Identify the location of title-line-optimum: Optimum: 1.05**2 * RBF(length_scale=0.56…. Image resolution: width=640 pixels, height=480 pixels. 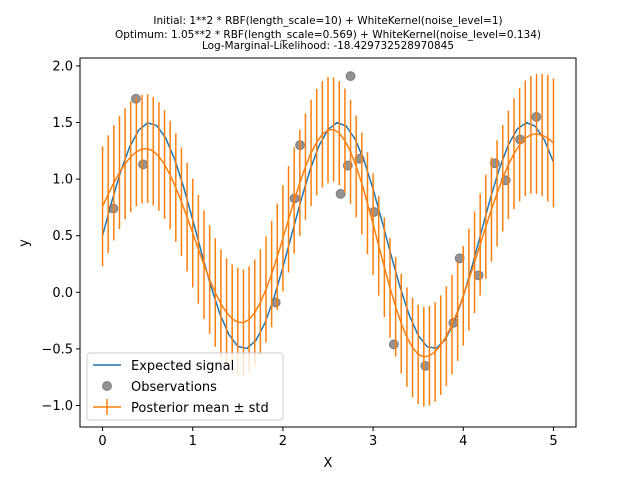
(328, 35).